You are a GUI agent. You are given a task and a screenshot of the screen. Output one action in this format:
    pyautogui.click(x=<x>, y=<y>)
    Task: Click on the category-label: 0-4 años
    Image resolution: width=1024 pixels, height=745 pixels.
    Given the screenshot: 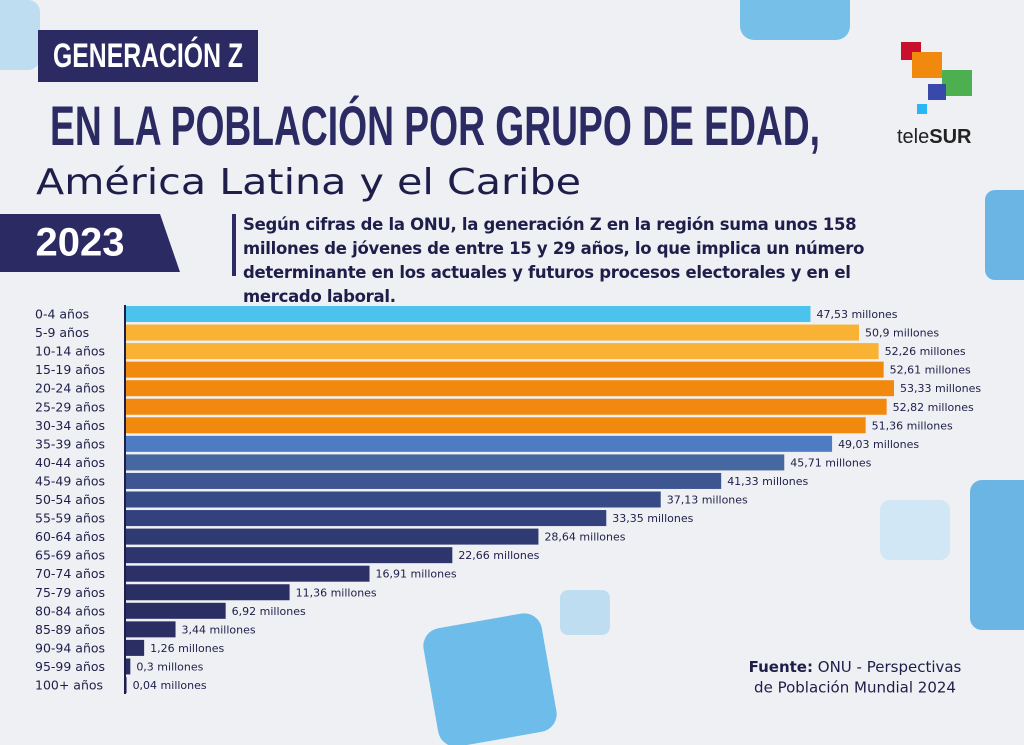 What is the action you would take?
    pyautogui.click(x=62, y=314)
    